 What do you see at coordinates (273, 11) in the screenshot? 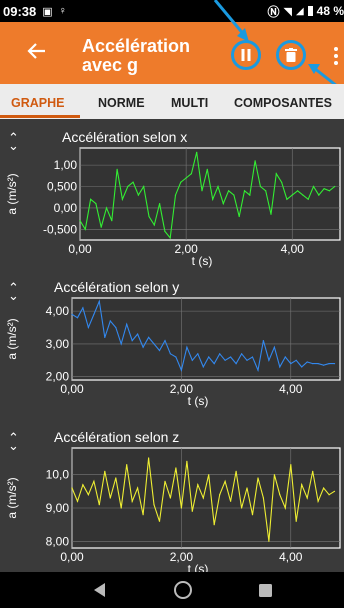
I see `nfc-icon: Ⓝ` at bounding box center [273, 11].